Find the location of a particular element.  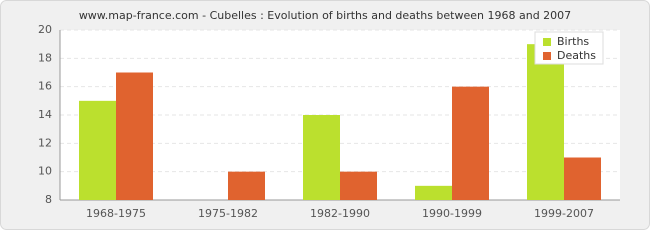

y-tick-label: 14 is located at coordinates (45, 114).